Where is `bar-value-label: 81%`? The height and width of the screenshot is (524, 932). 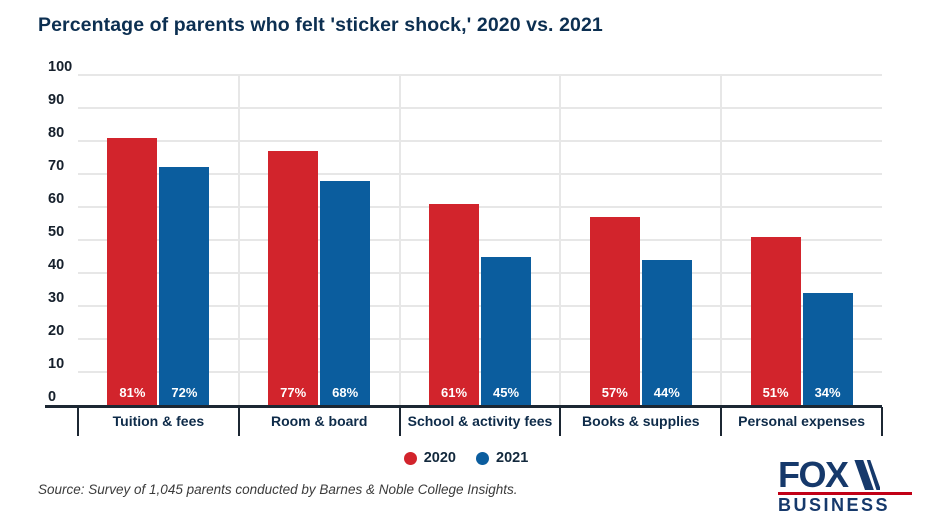 bar-value-label: 81% is located at coordinates (132, 392).